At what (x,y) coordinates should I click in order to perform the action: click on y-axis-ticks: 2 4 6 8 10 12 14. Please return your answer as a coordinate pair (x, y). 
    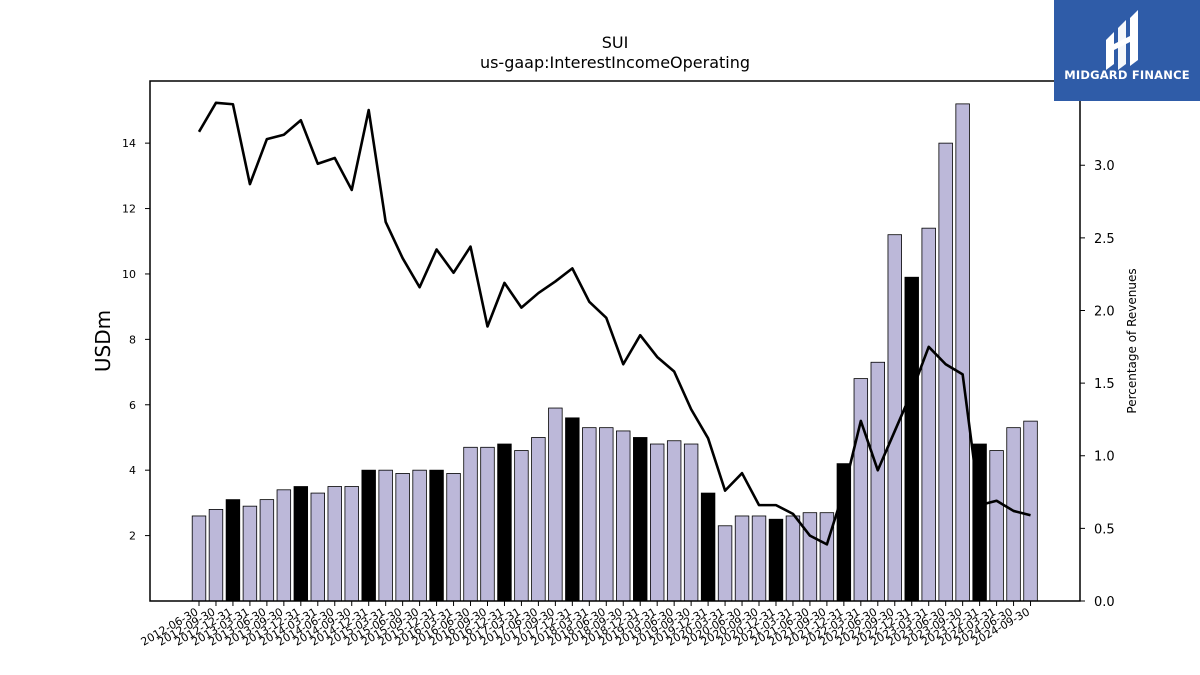
    Looking at the image, I should click on (136, 340).